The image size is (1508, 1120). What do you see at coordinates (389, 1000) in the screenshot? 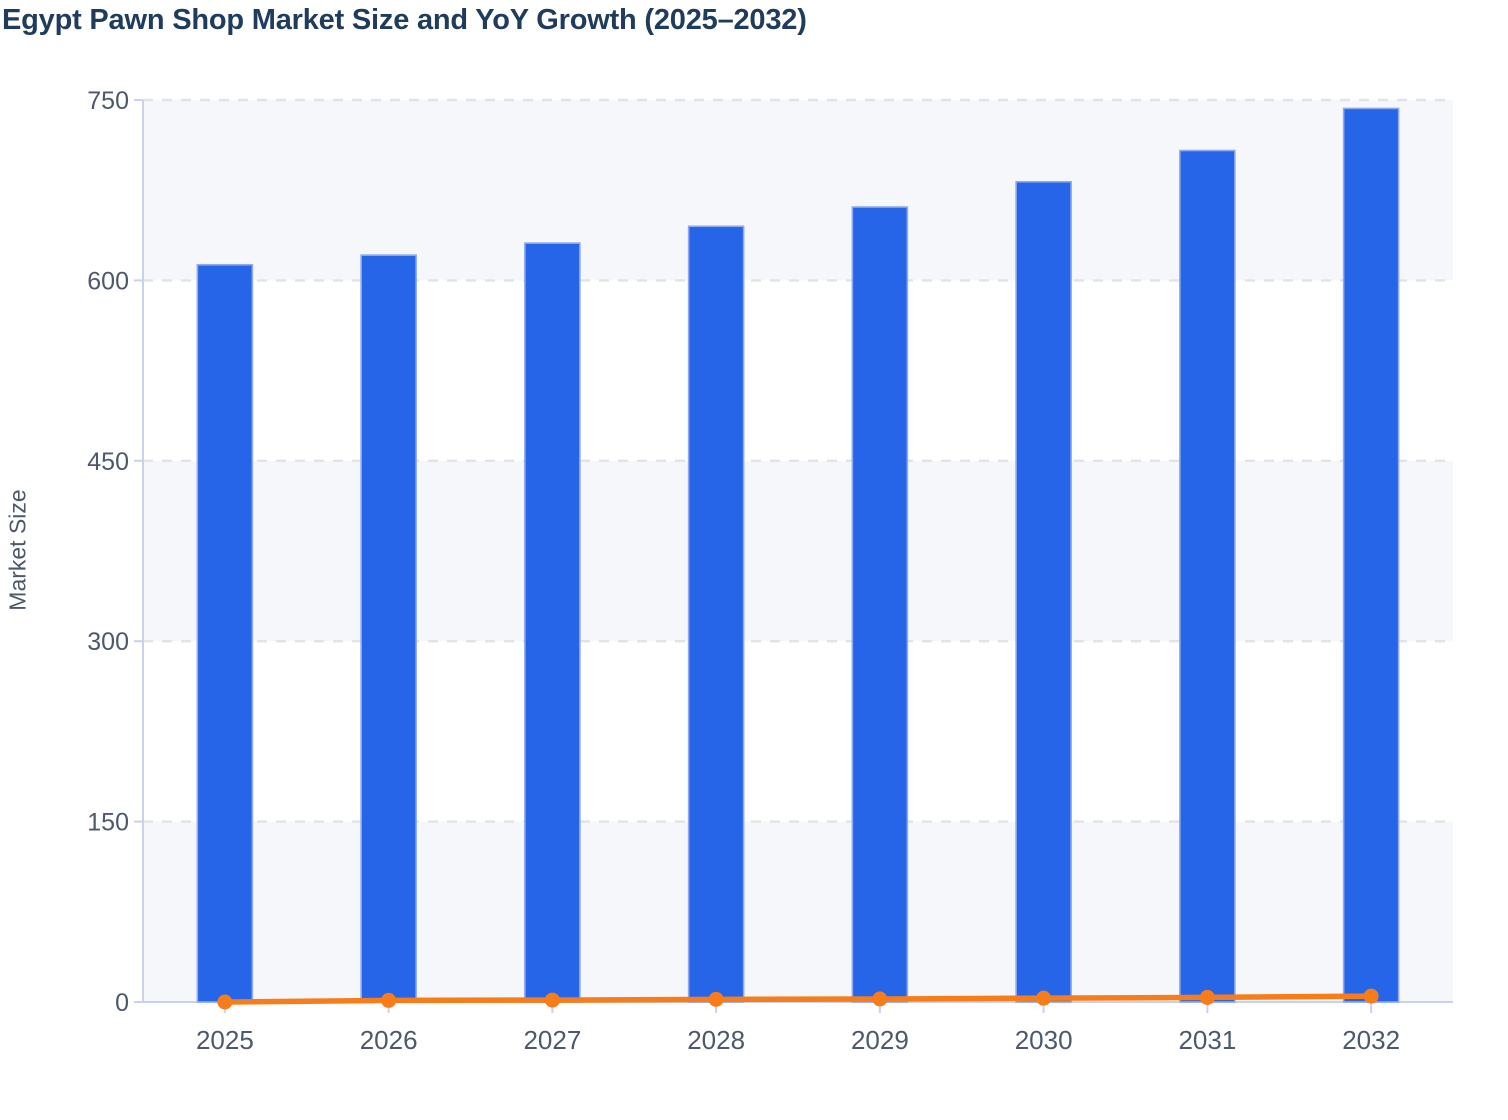
I see `yoy-point-2026` at bounding box center [389, 1000].